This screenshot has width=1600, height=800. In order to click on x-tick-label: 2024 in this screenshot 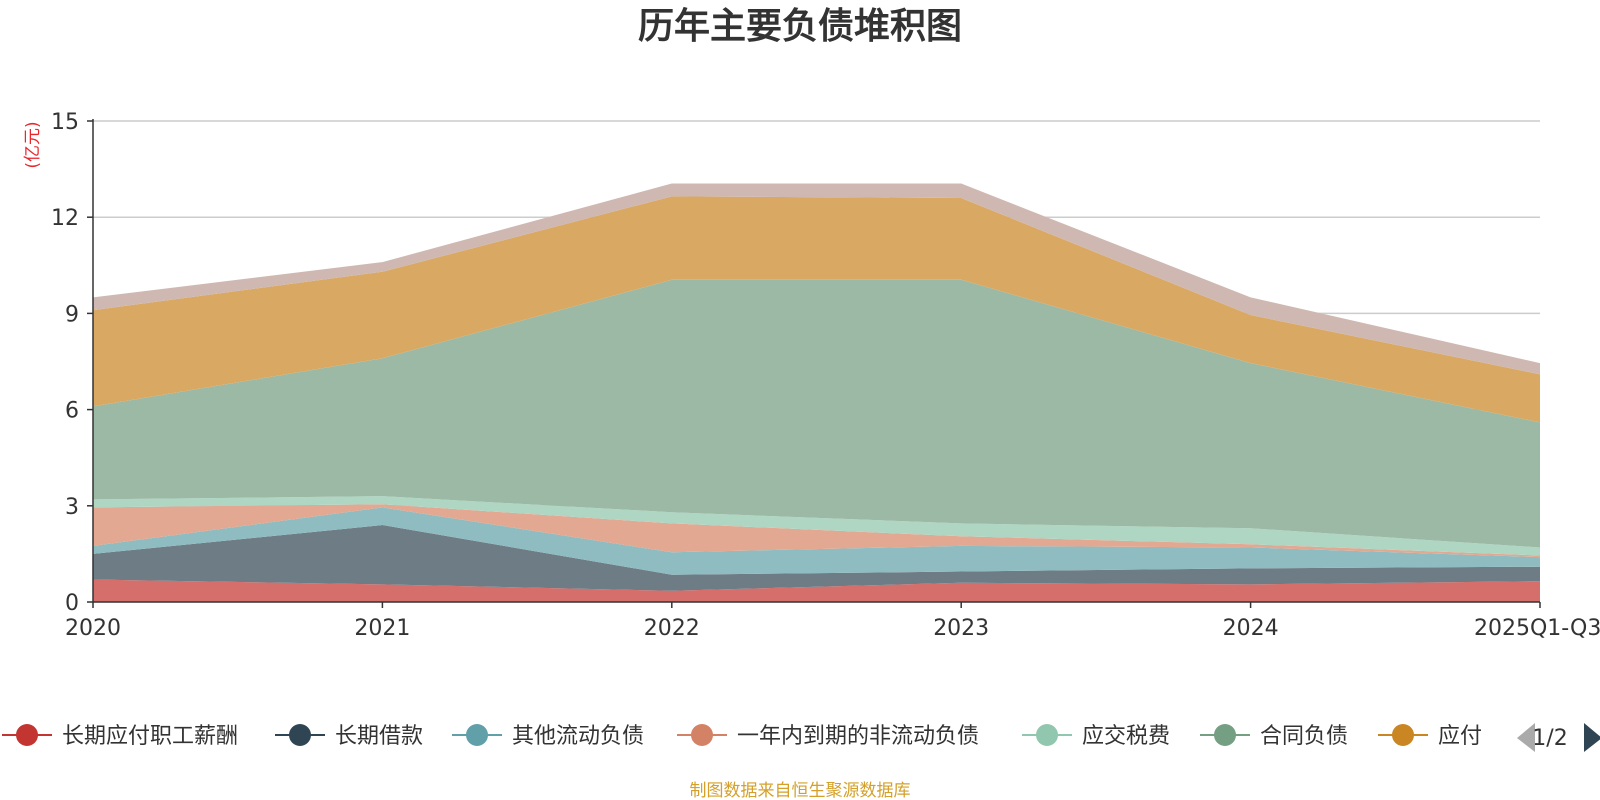, I will do `click(1251, 628)`.